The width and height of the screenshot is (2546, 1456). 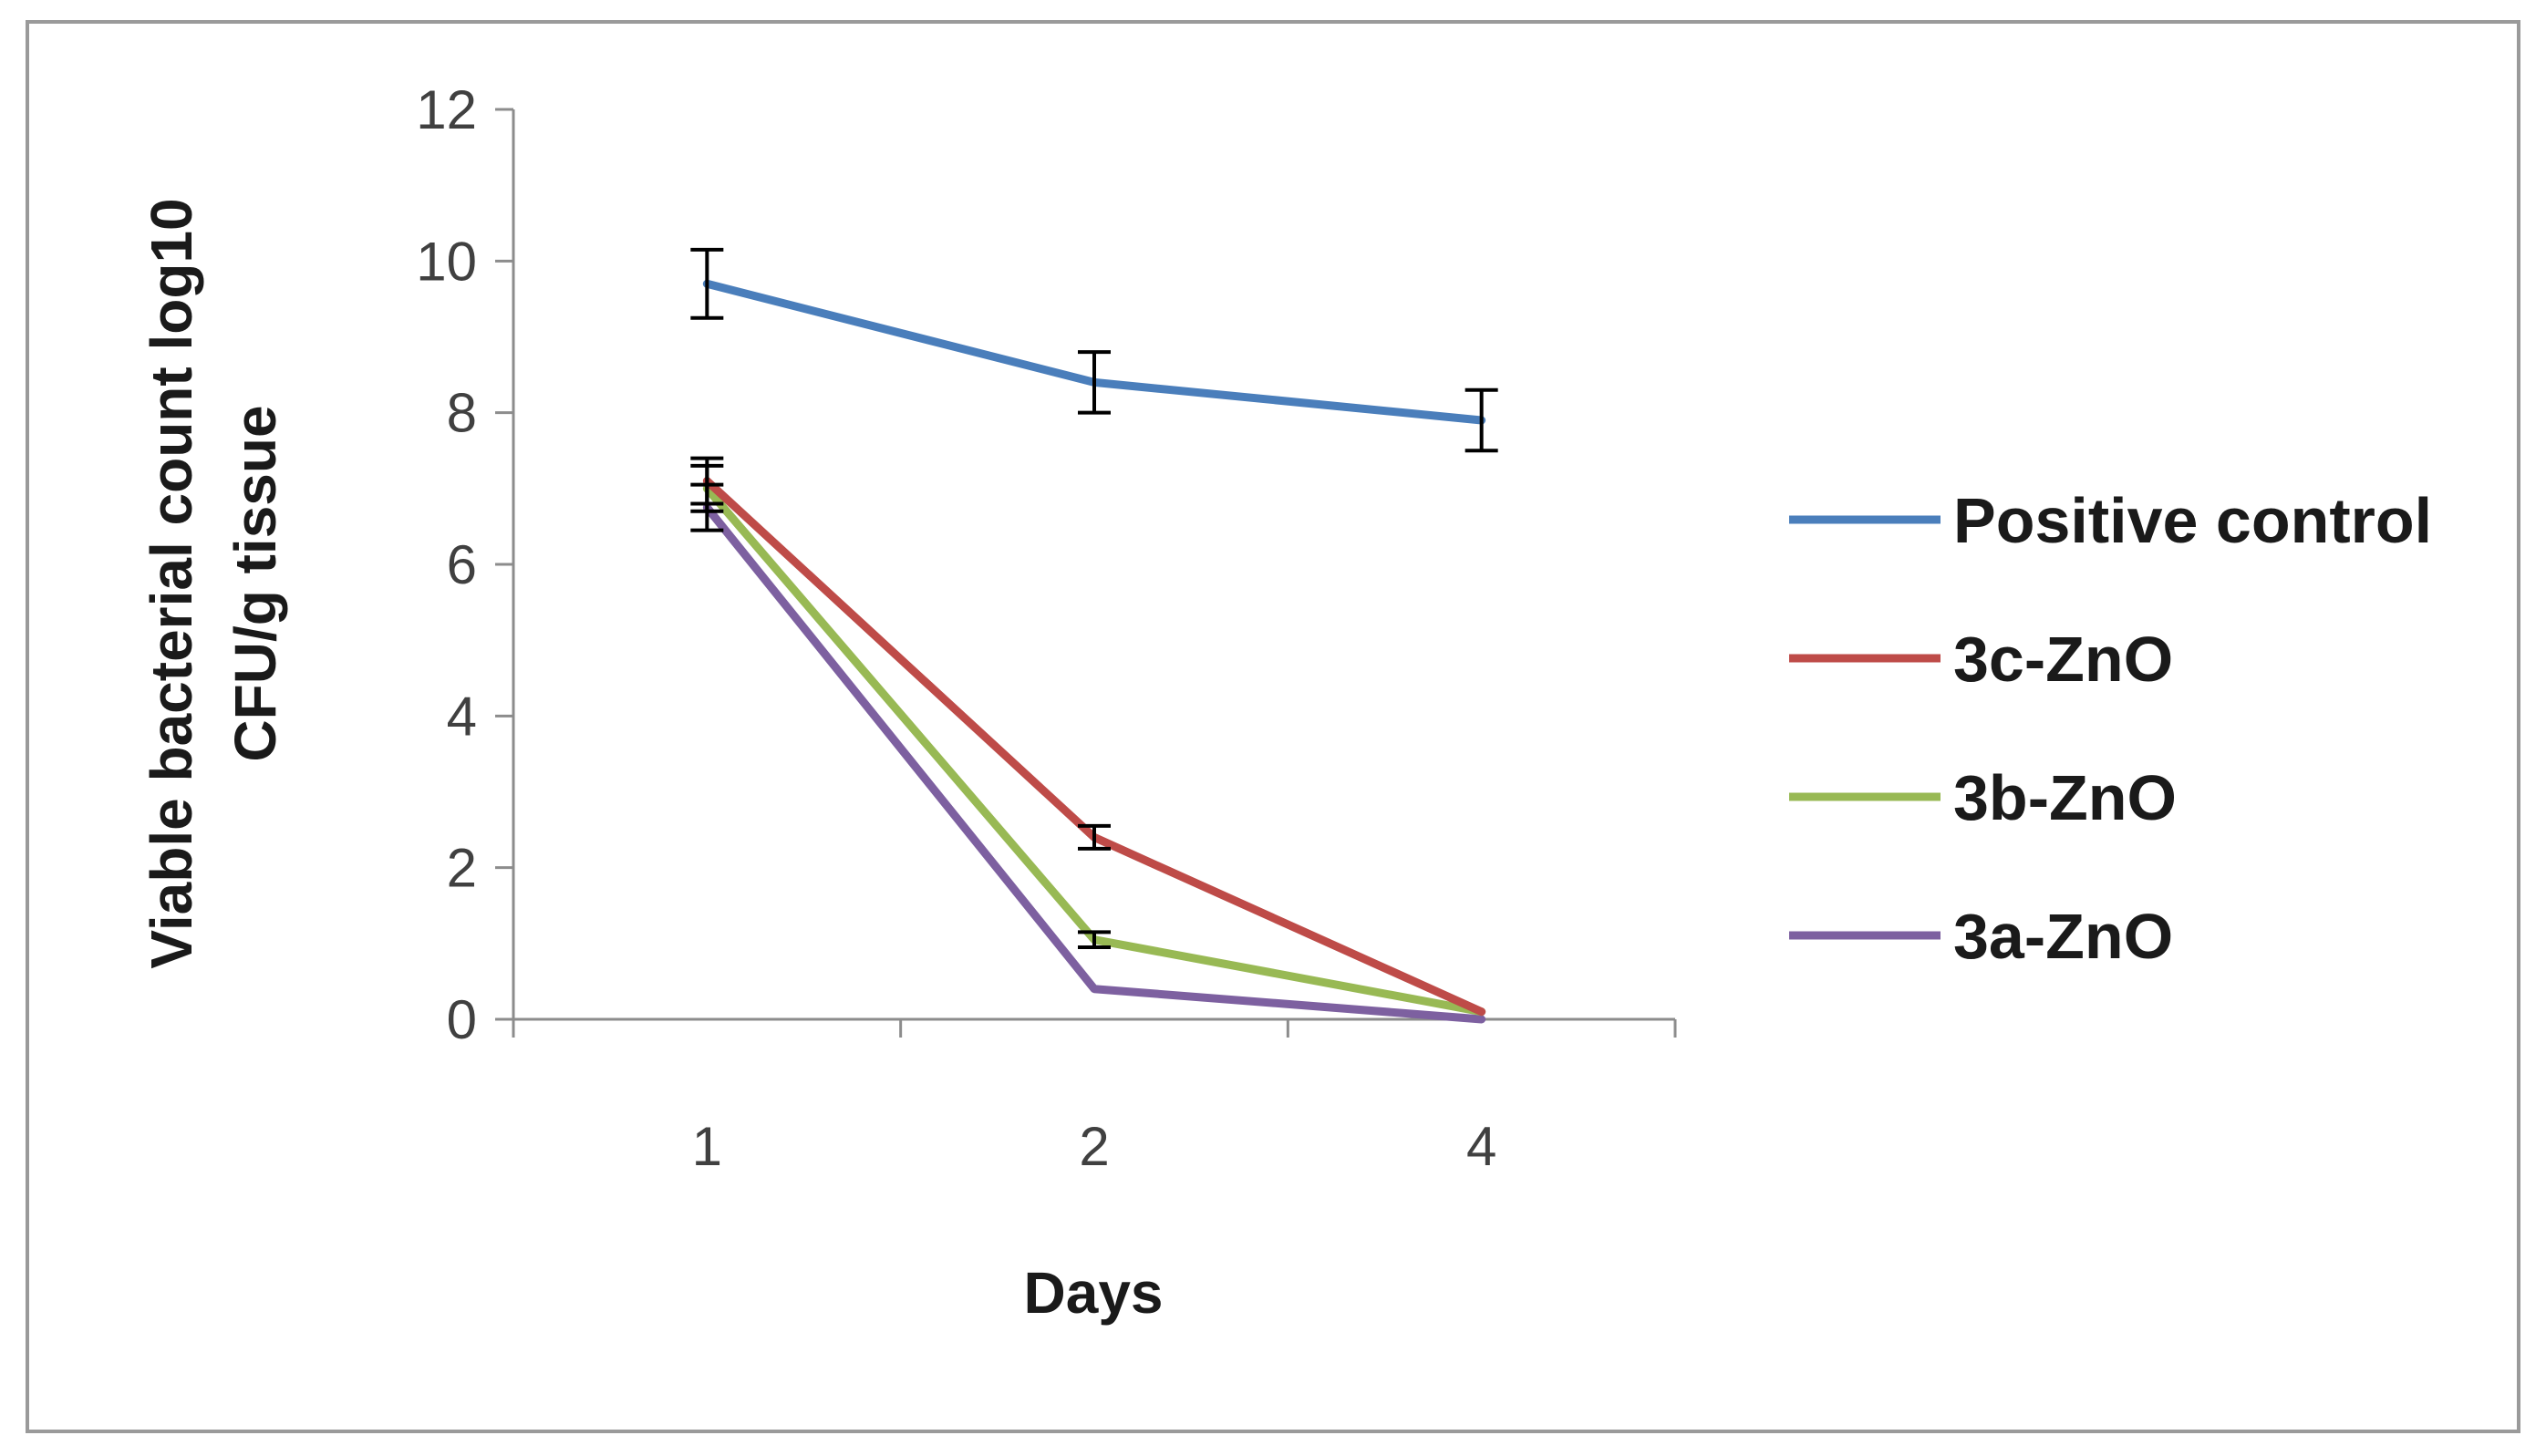 I want to click on legend: Positive control 3c-ZnO 3b-ZnO 3a-ZnO, so click(x=2111, y=729).